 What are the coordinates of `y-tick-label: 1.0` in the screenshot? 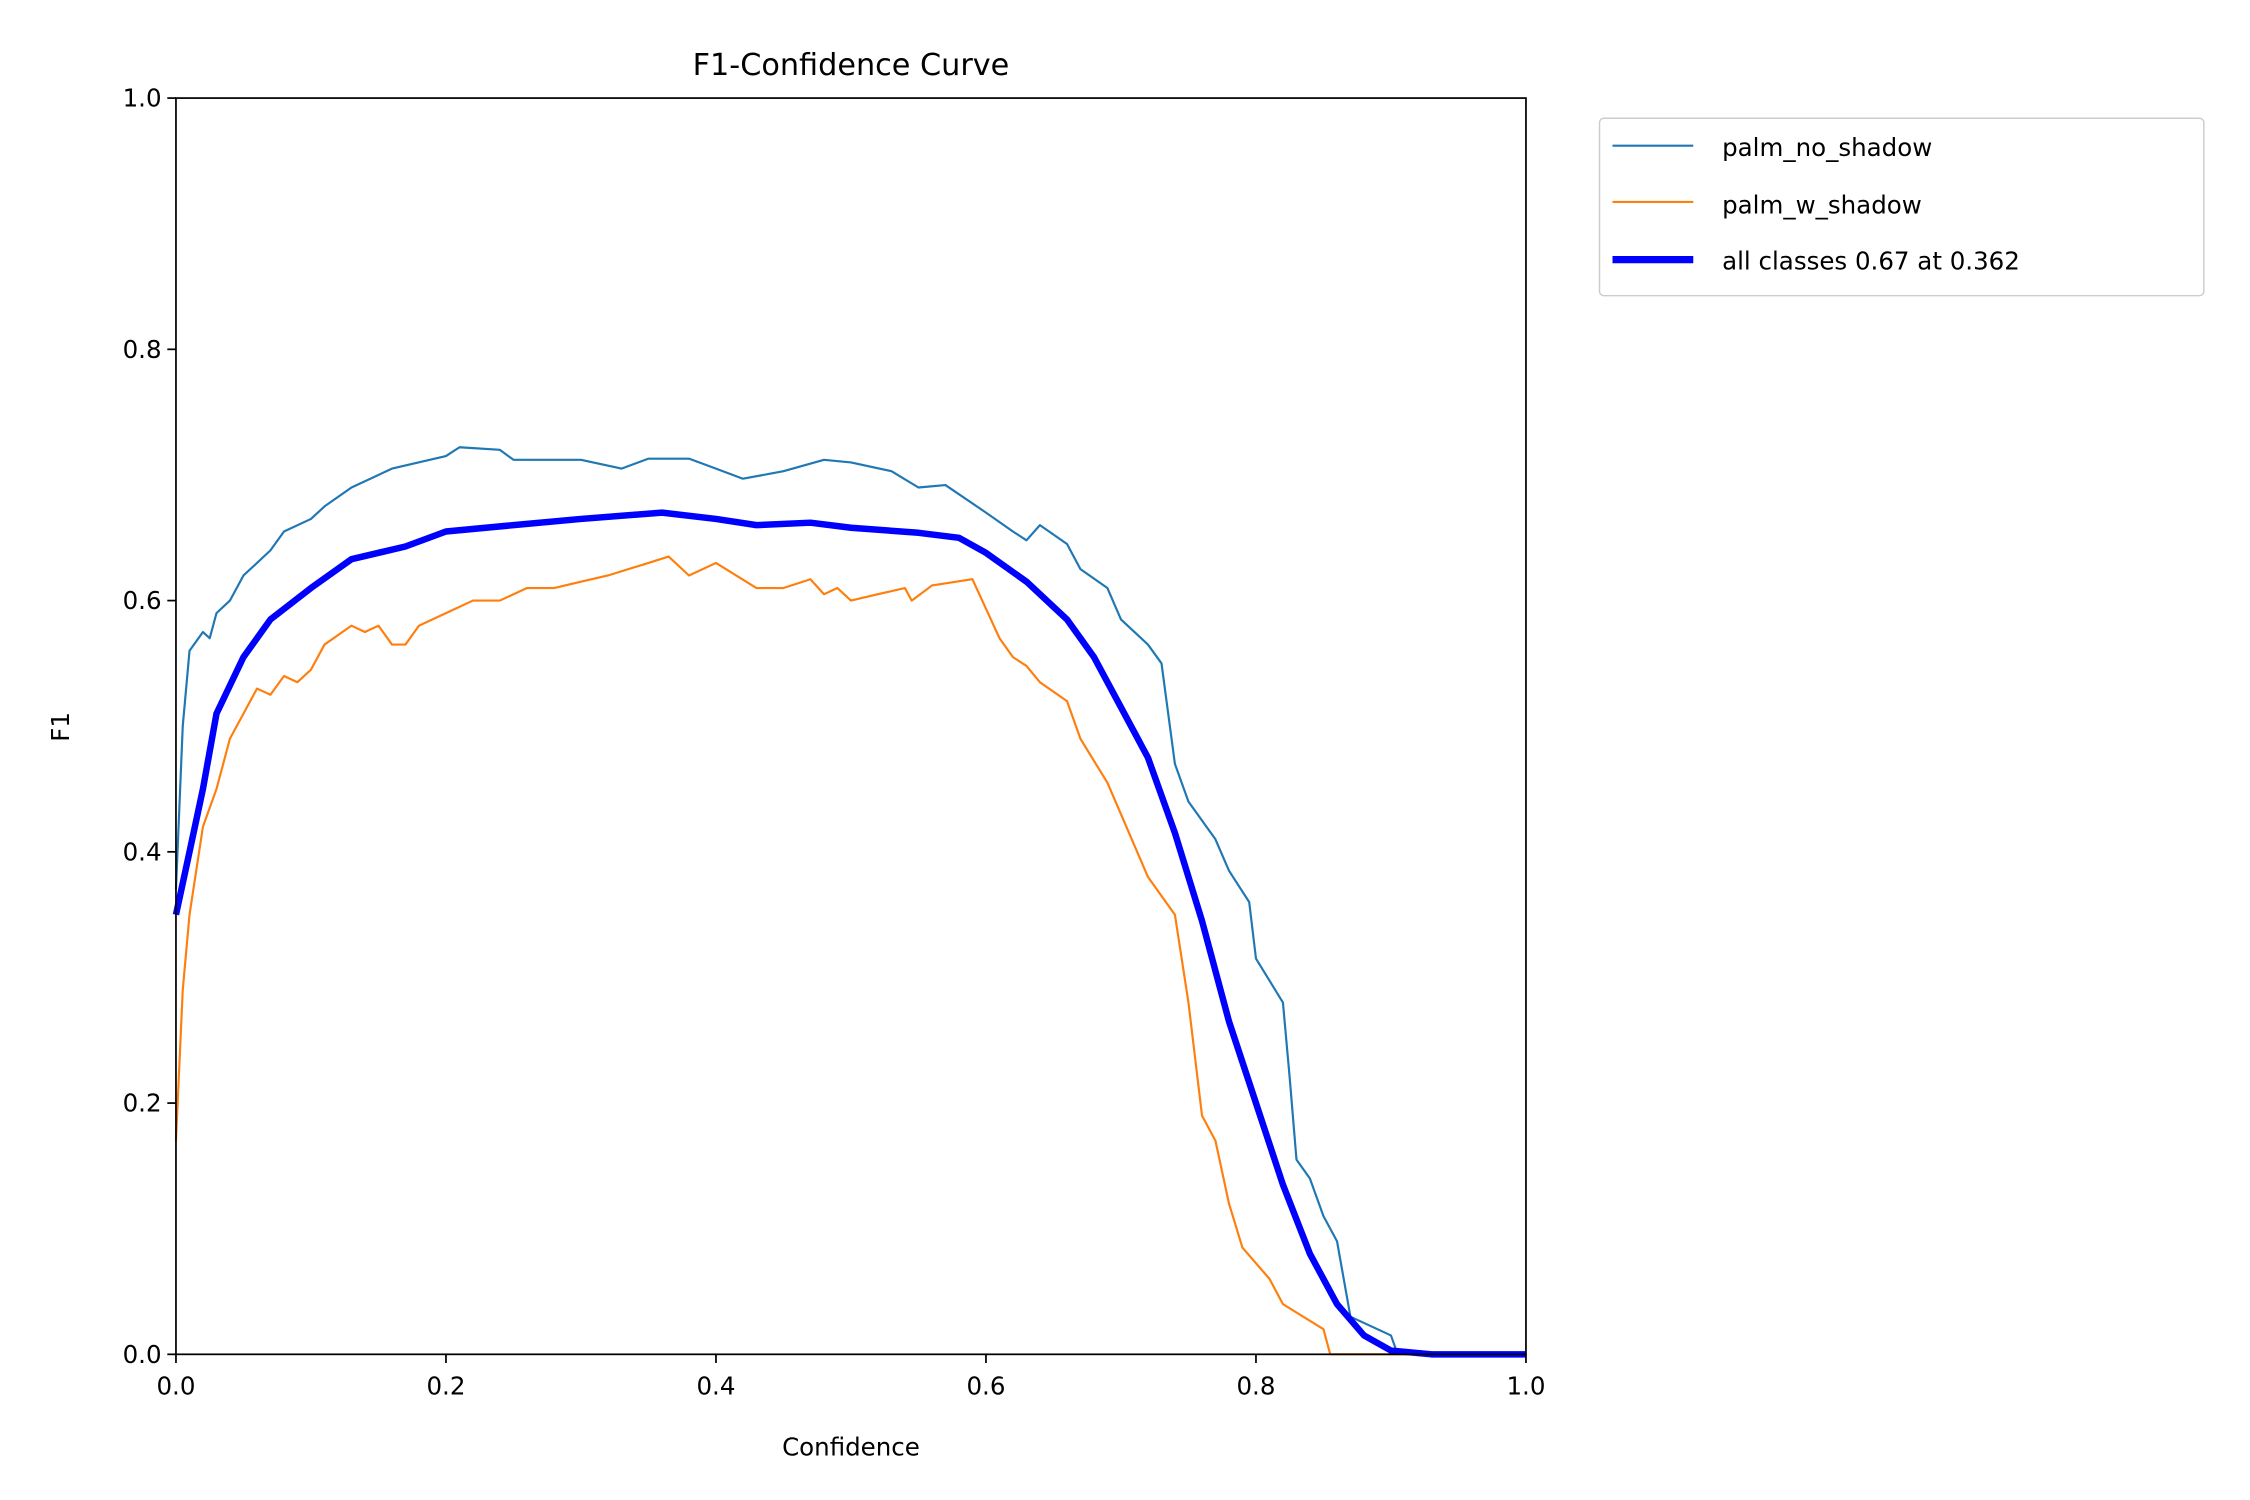 It's located at (142, 98).